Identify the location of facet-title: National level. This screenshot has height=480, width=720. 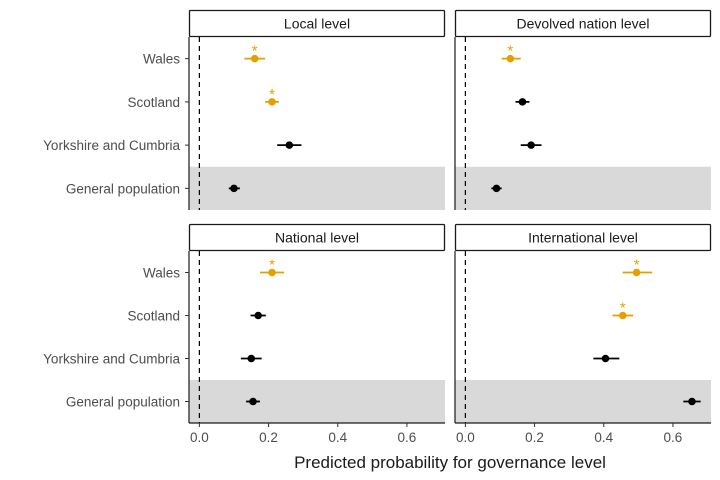
(317, 238).